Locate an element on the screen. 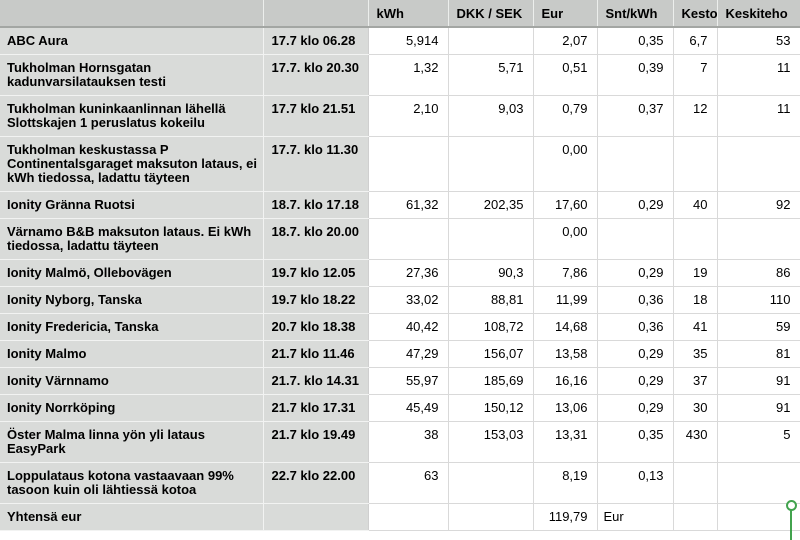 Image resolution: width=800 pixels, height=540 pixels. session-datetime-cell: 19.7 klo 12.05 is located at coordinates (316, 273).